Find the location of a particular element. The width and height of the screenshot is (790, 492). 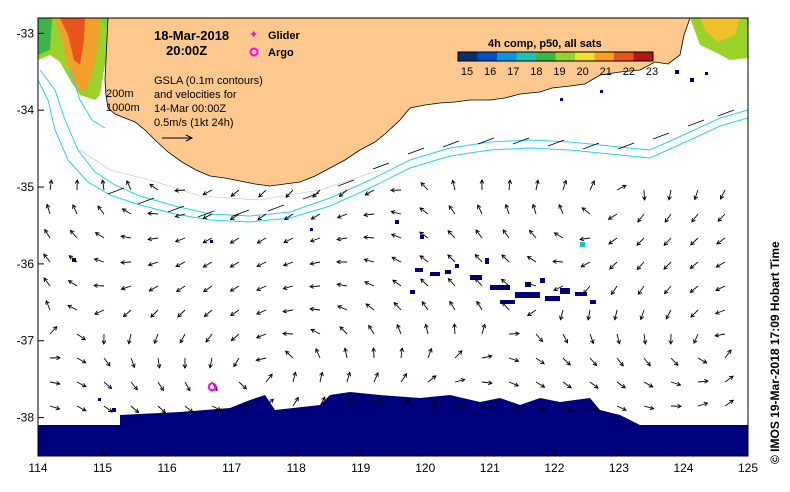

cloud-band-upper is located at coordinates (393, 424).